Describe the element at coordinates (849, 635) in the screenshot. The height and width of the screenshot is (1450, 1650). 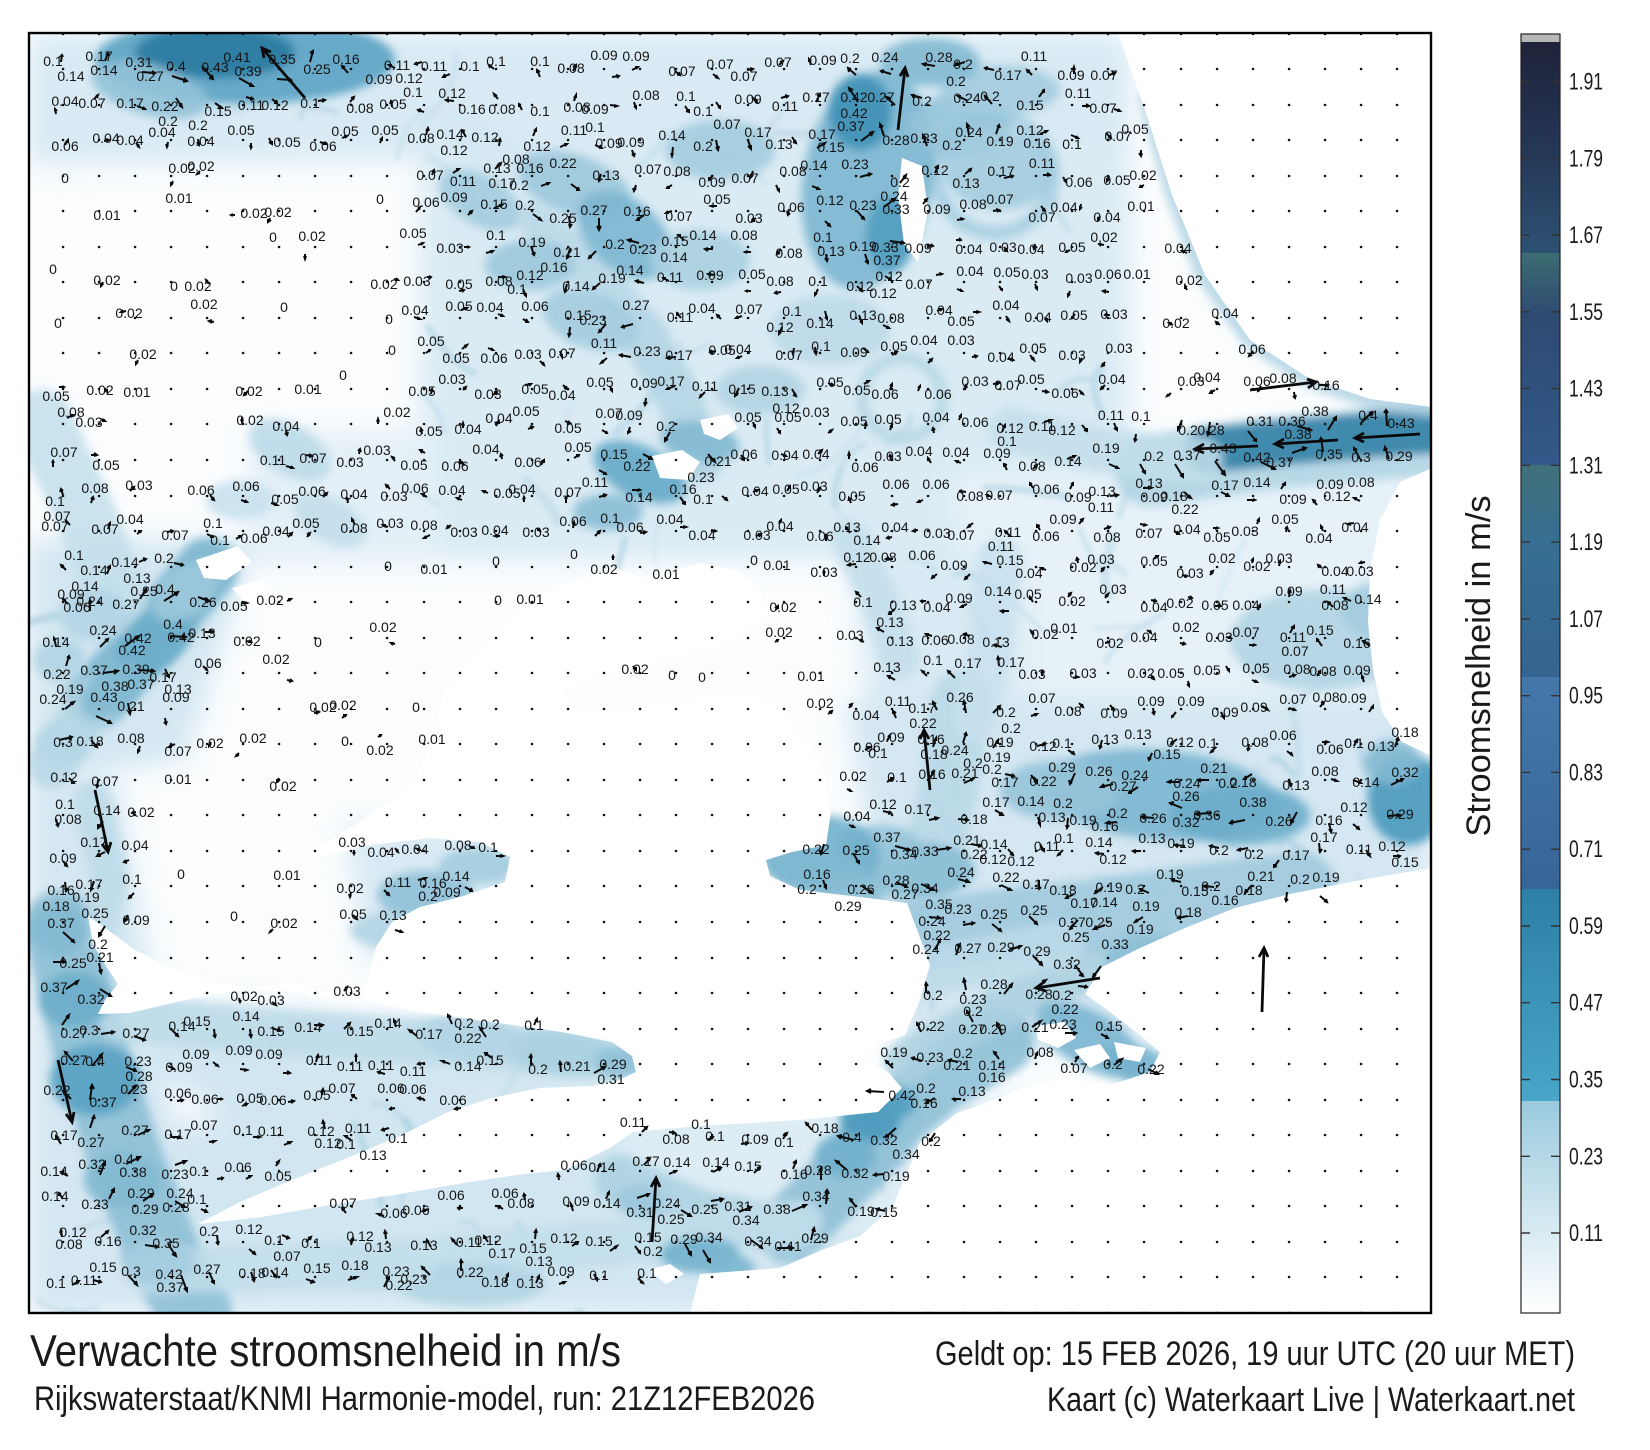
I see `svg-text: 0.03` at that location.